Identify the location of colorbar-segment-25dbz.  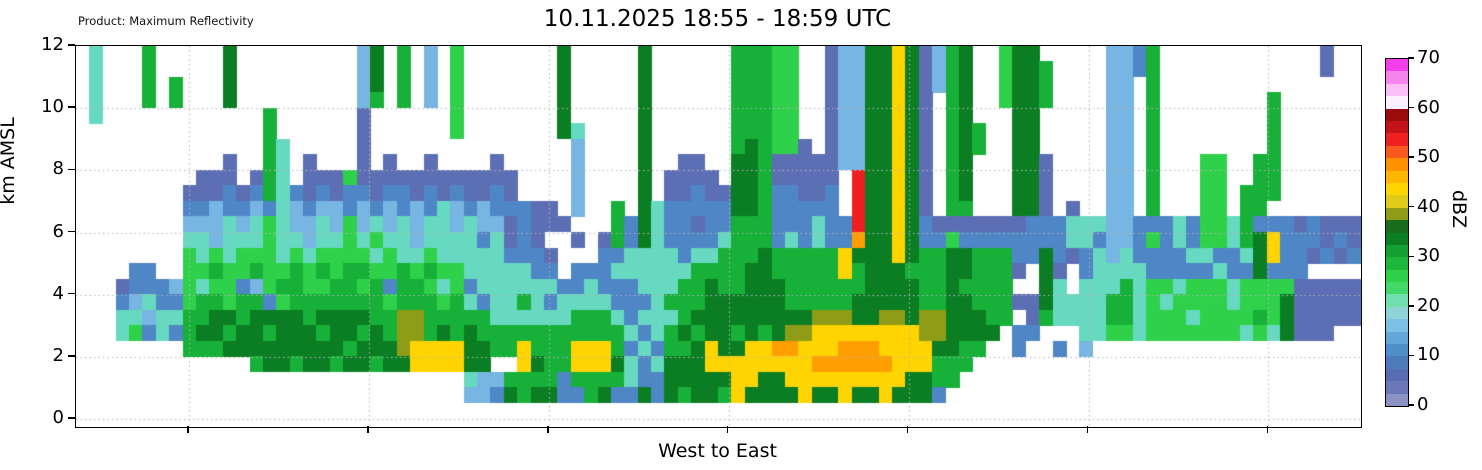
(1397, 276).